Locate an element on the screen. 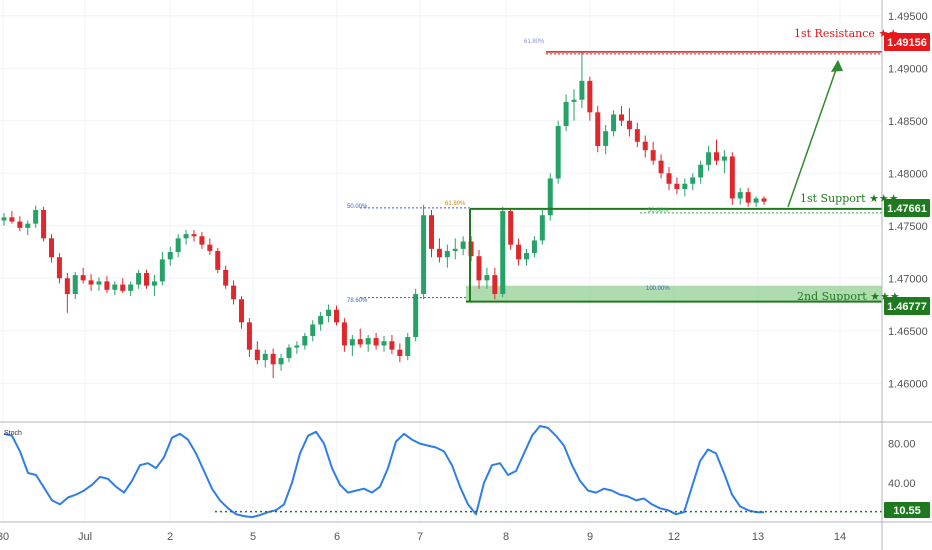 This screenshot has width=932, height=550. fib-label-s1-mid: 61.80% is located at coordinates (455, 204).